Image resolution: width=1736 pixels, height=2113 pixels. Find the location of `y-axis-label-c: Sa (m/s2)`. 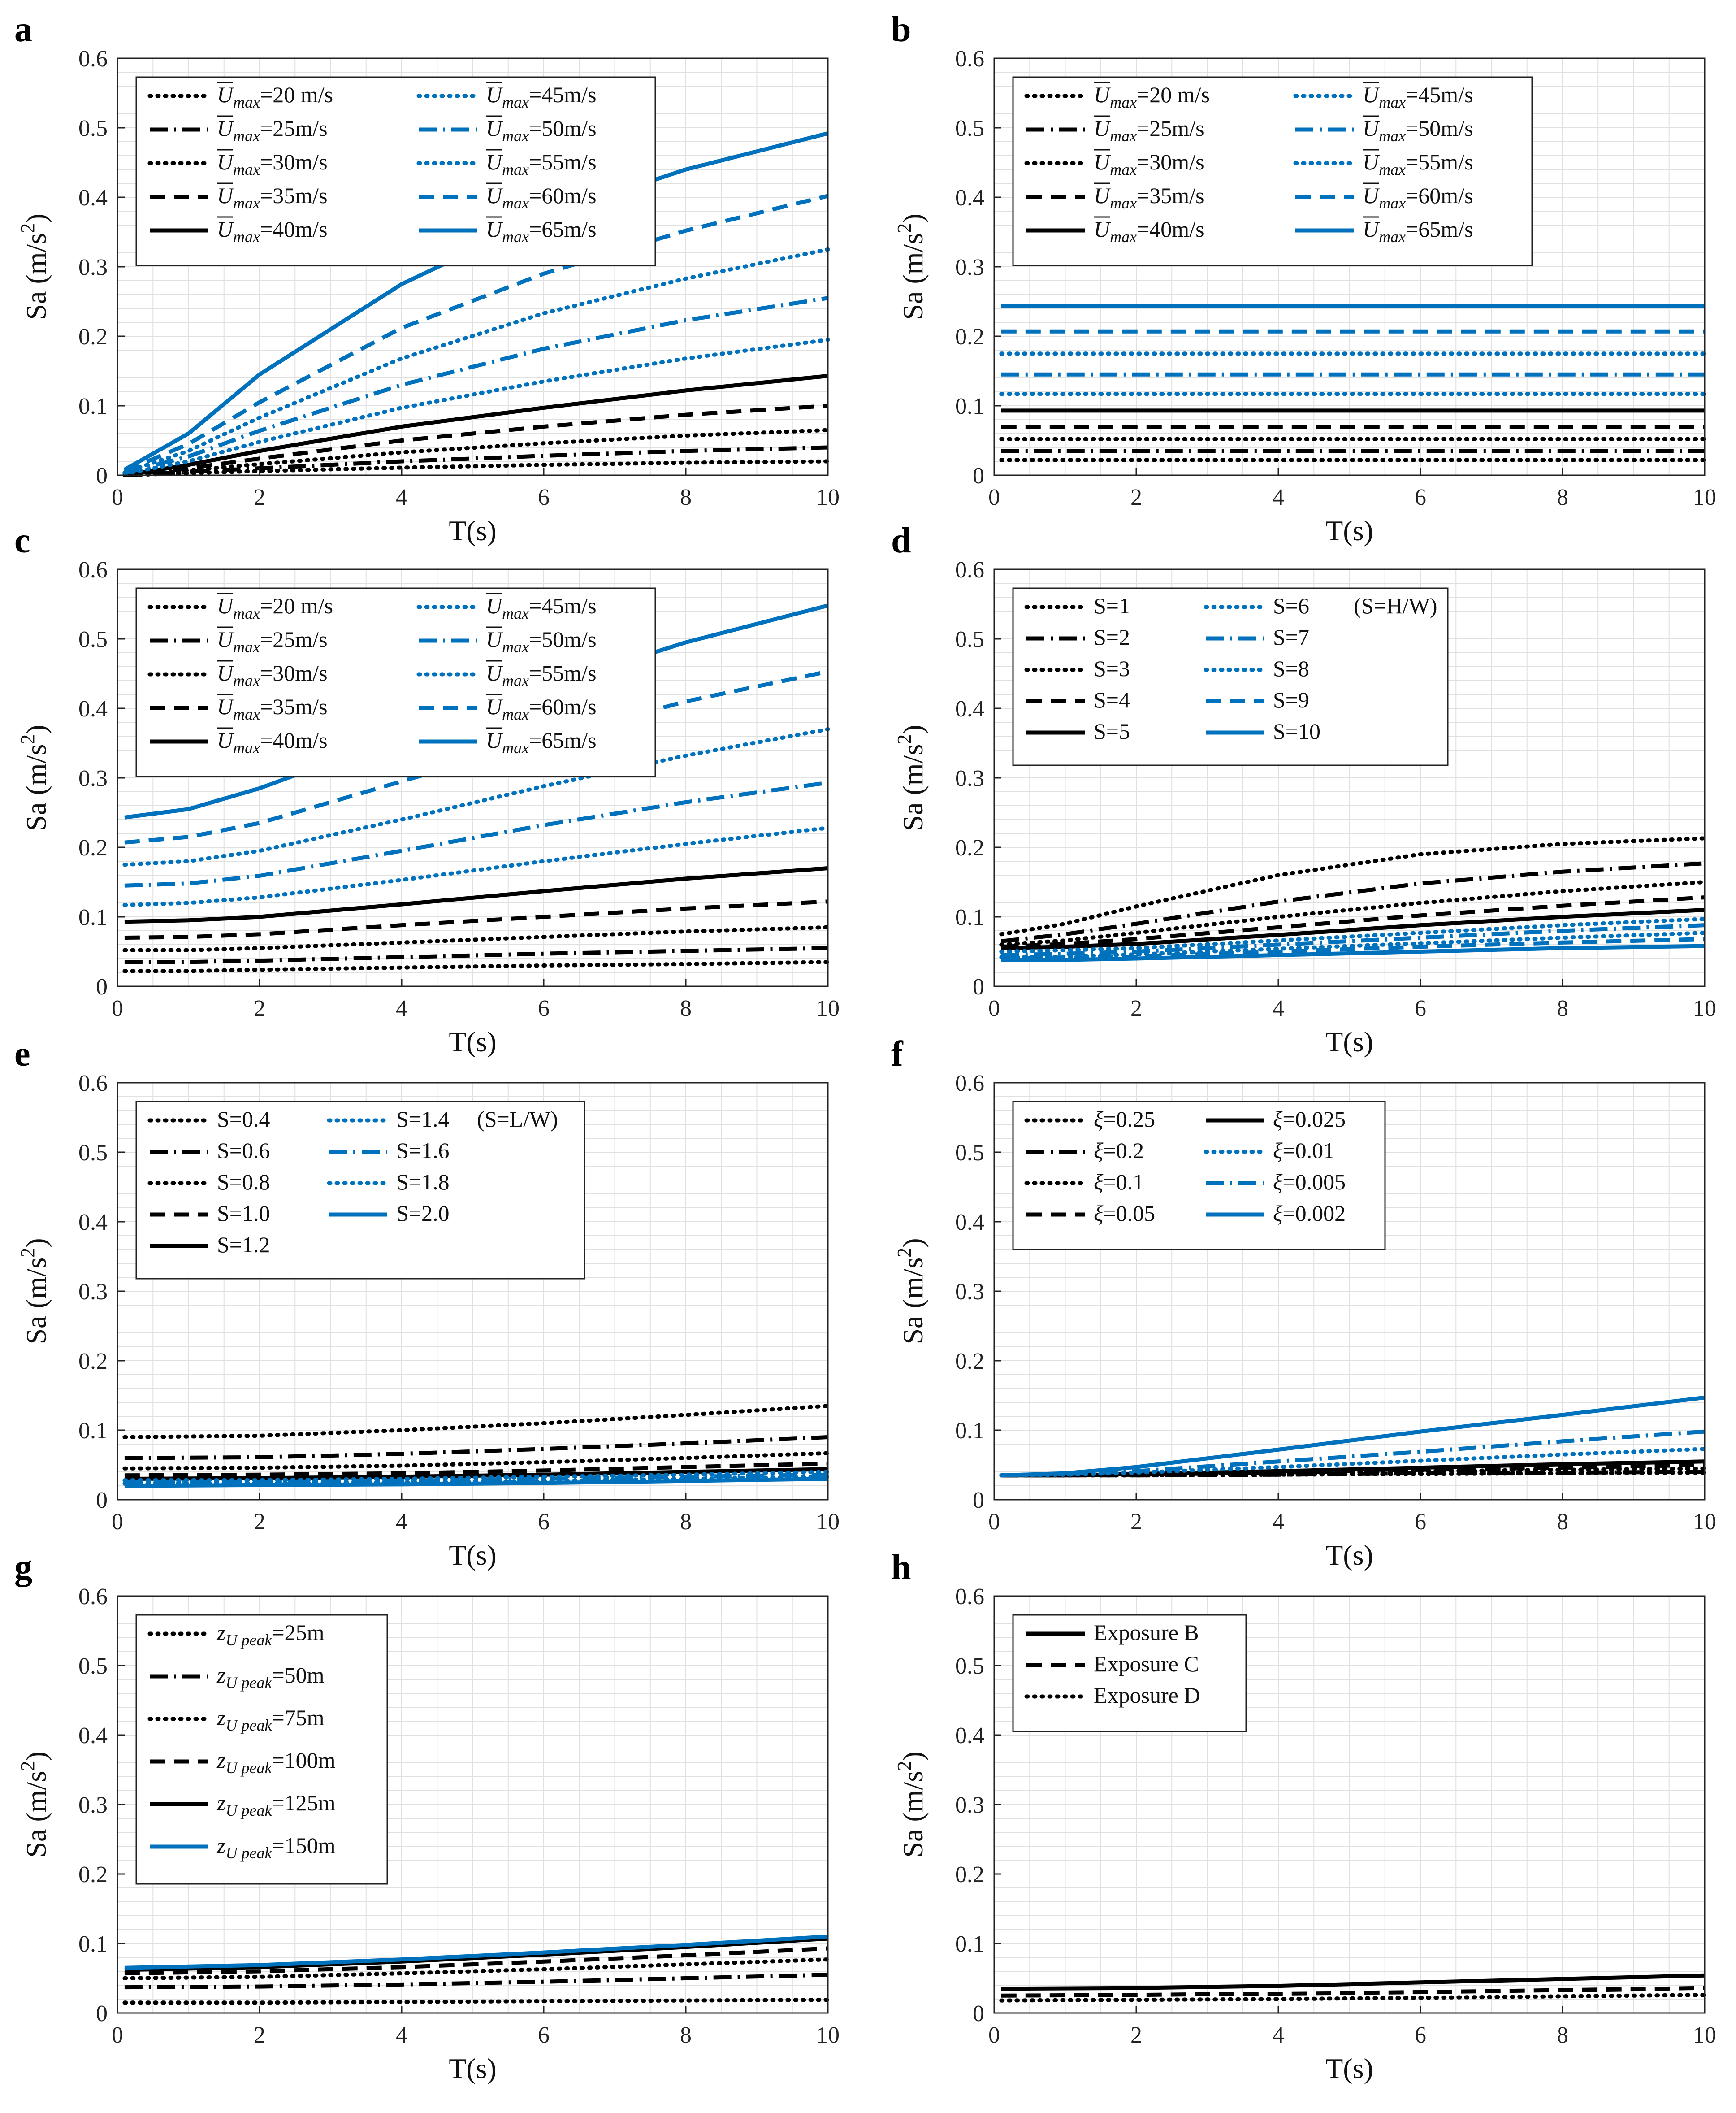

y-axis-label-c: Sa (m/s2) is located at coordinates (34, 778).